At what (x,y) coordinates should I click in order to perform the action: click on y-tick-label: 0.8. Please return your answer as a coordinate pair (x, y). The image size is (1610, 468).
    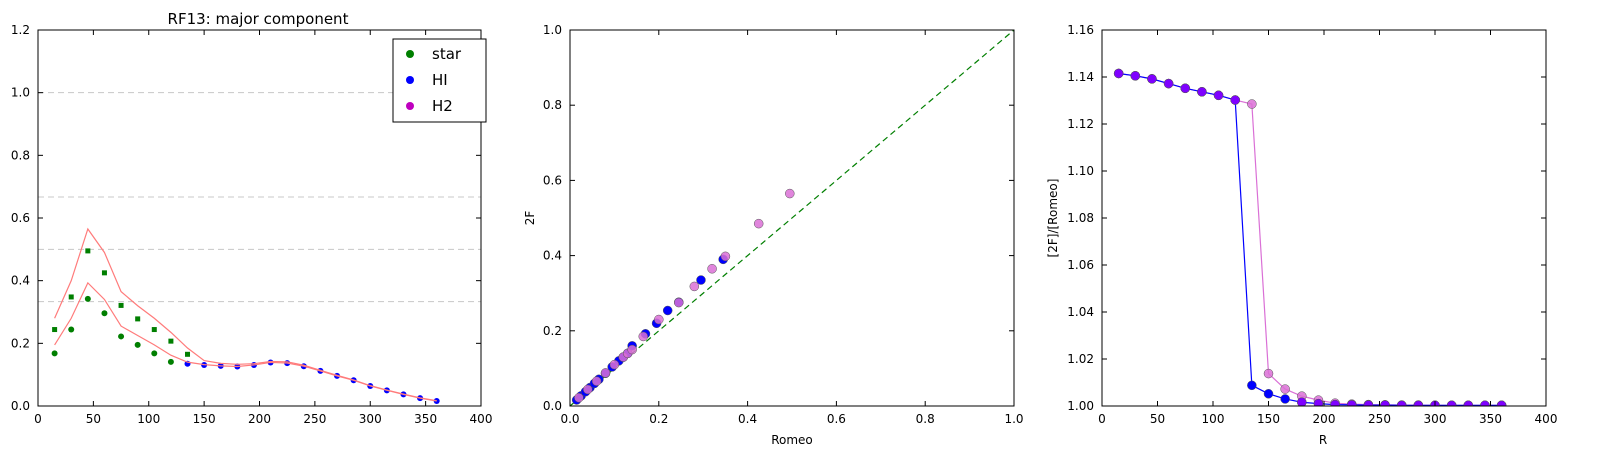
    Looking at the image, I should click on (20, 155).